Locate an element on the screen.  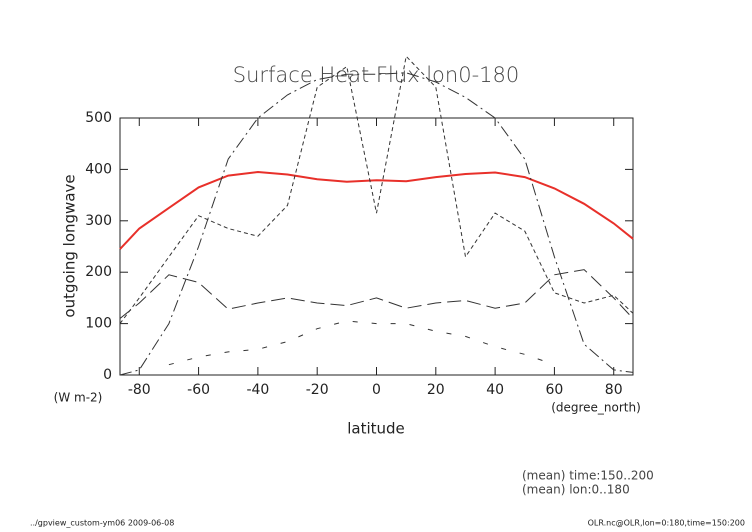
x-unit: (degree_north) is located at coordinates (596, 408).